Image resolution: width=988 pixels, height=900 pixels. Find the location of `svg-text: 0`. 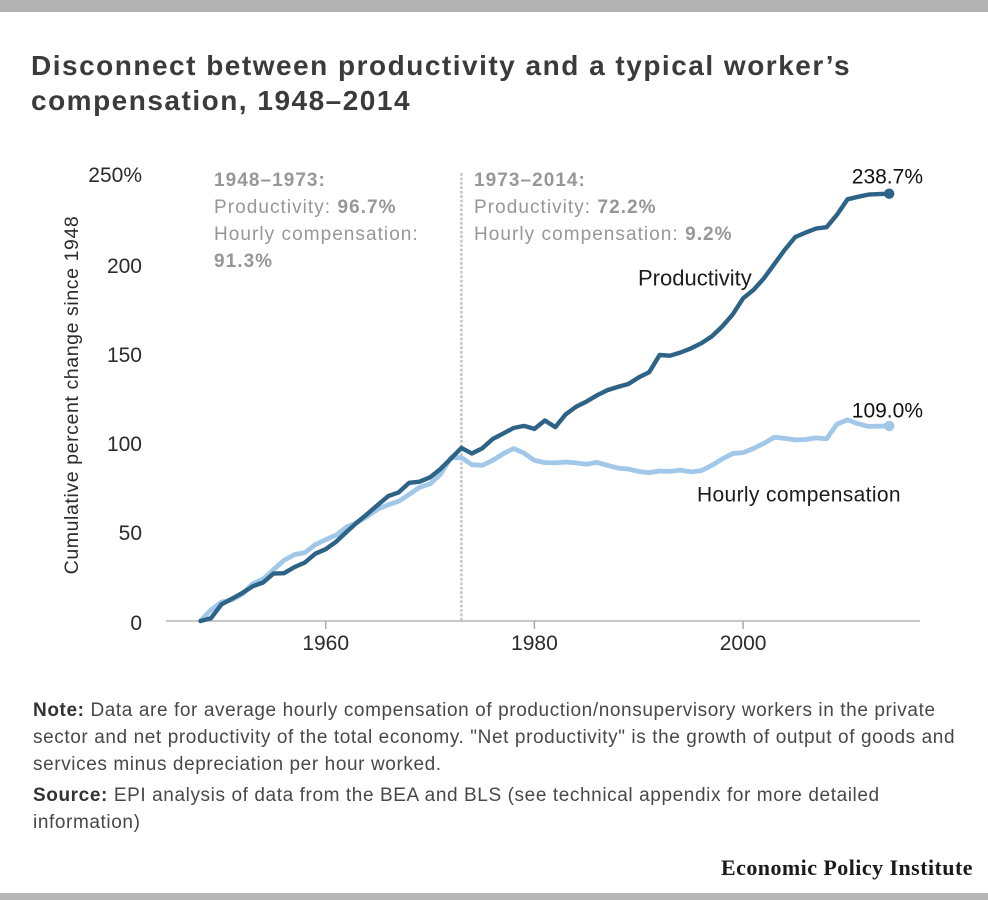

svg-text: 0 is located at coordinates (136, 623).